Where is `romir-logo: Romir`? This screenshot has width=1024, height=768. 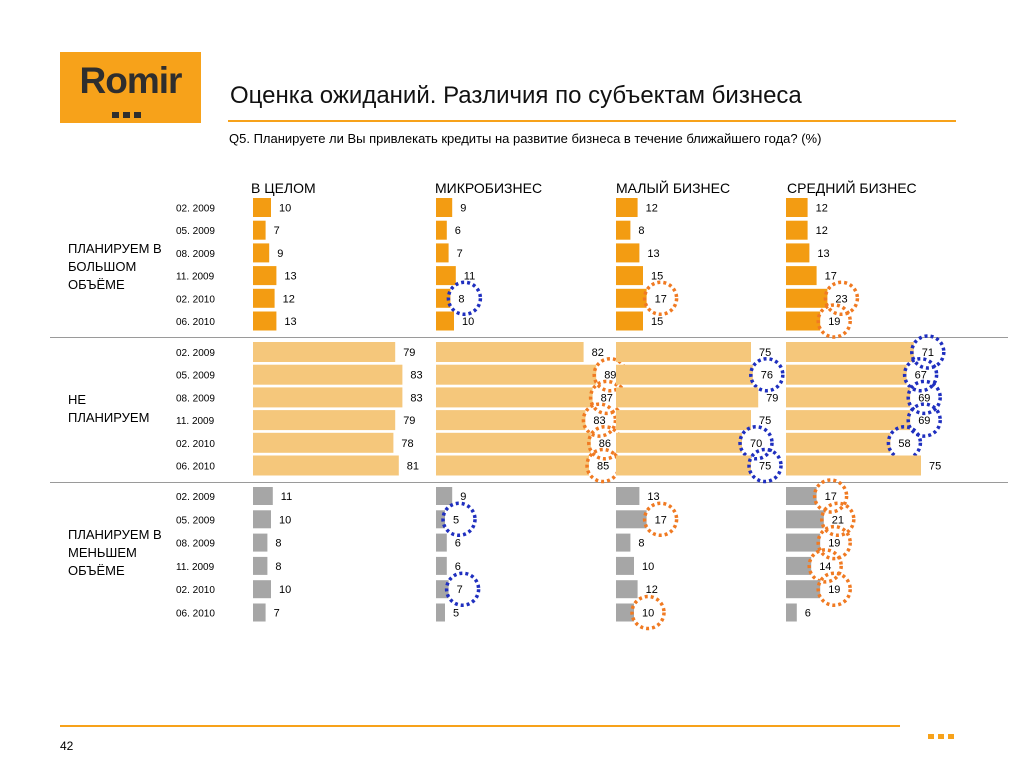
romir-logo: Romir is located at coordinates (130, 87).